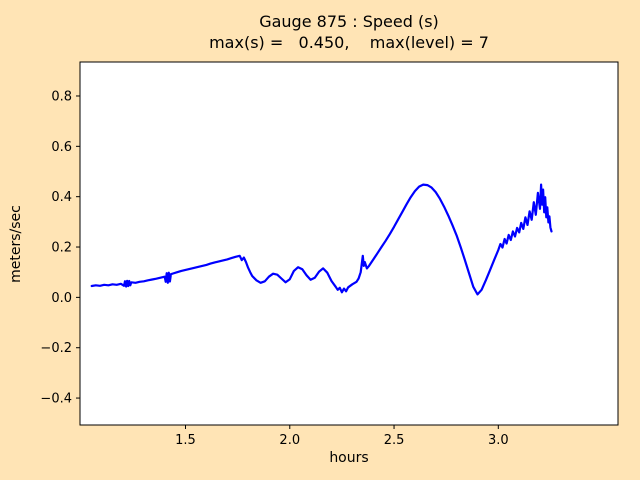 This screenshot has width=640, height=480. What do you see at coordinates (61, 197) in the screenshot?
I see `y-tick-label: 0.4` at bounding box center [61, 197].